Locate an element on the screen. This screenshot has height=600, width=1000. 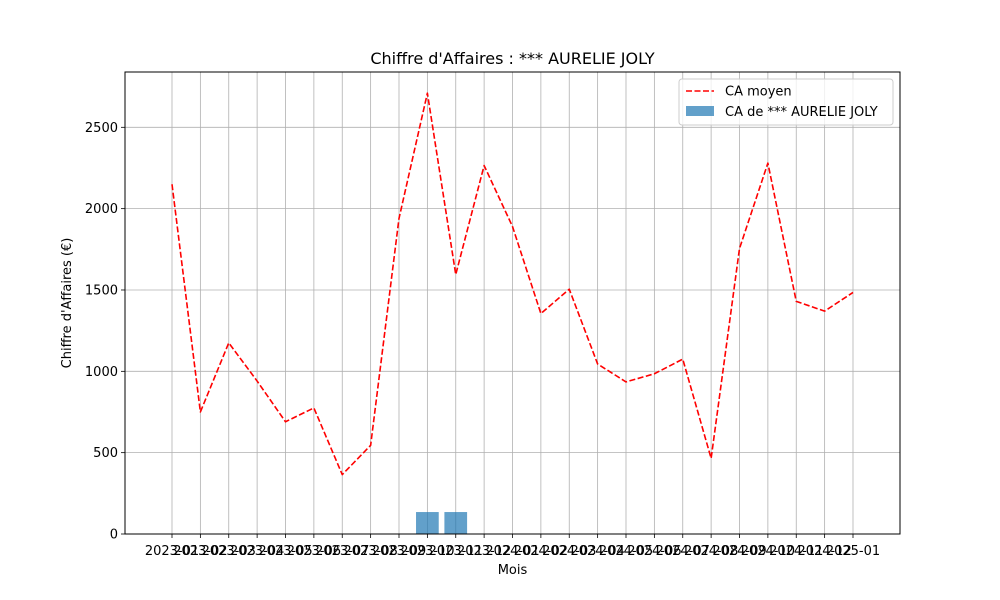
x-tick-label: 2023-05 is located at coordinates (285, 551).